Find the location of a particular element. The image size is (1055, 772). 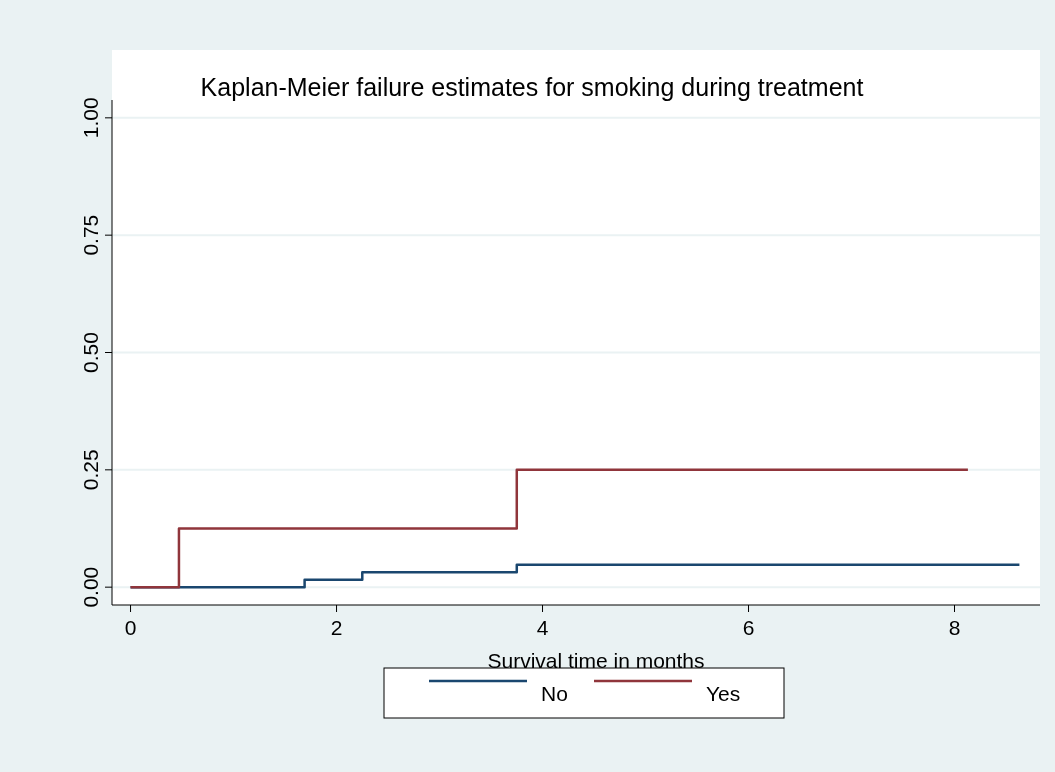

x-axis-title: Survival time in months is located at coordinates (596, 660).